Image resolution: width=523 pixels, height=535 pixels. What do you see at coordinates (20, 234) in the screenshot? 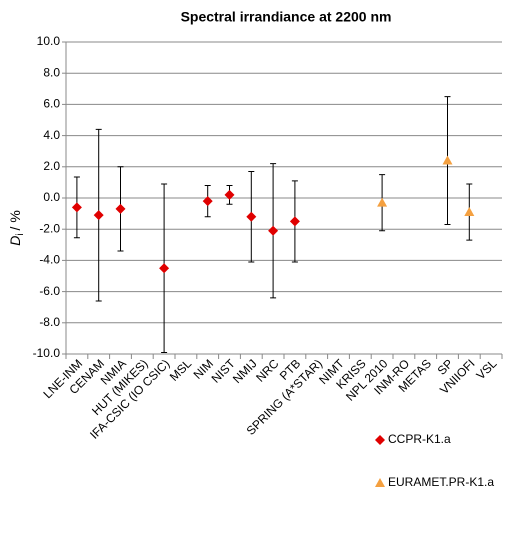
I see `y-label-subscript: i` at bounding box center [20, 234].